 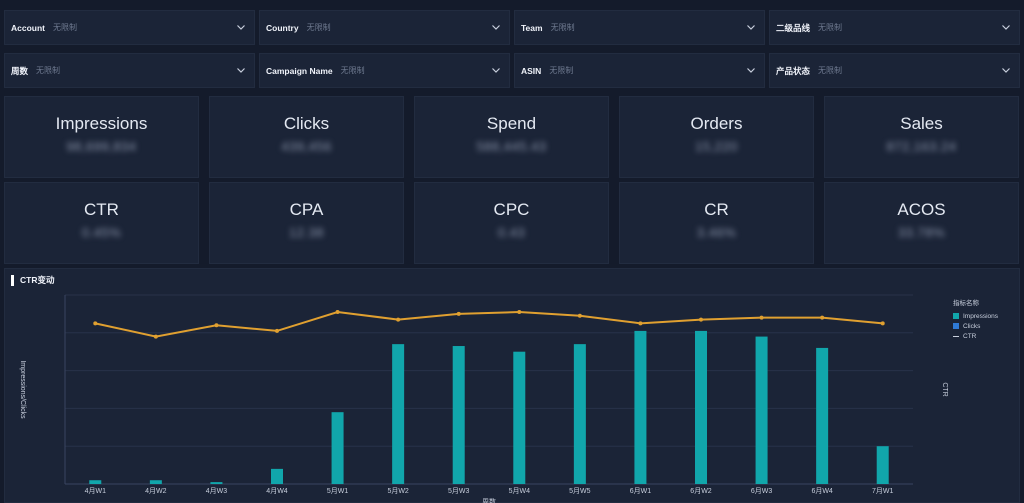 What do you see at coordinates (489, 324) in the screenshot?
I see `ctr-line` at bounding box center [489, 324].